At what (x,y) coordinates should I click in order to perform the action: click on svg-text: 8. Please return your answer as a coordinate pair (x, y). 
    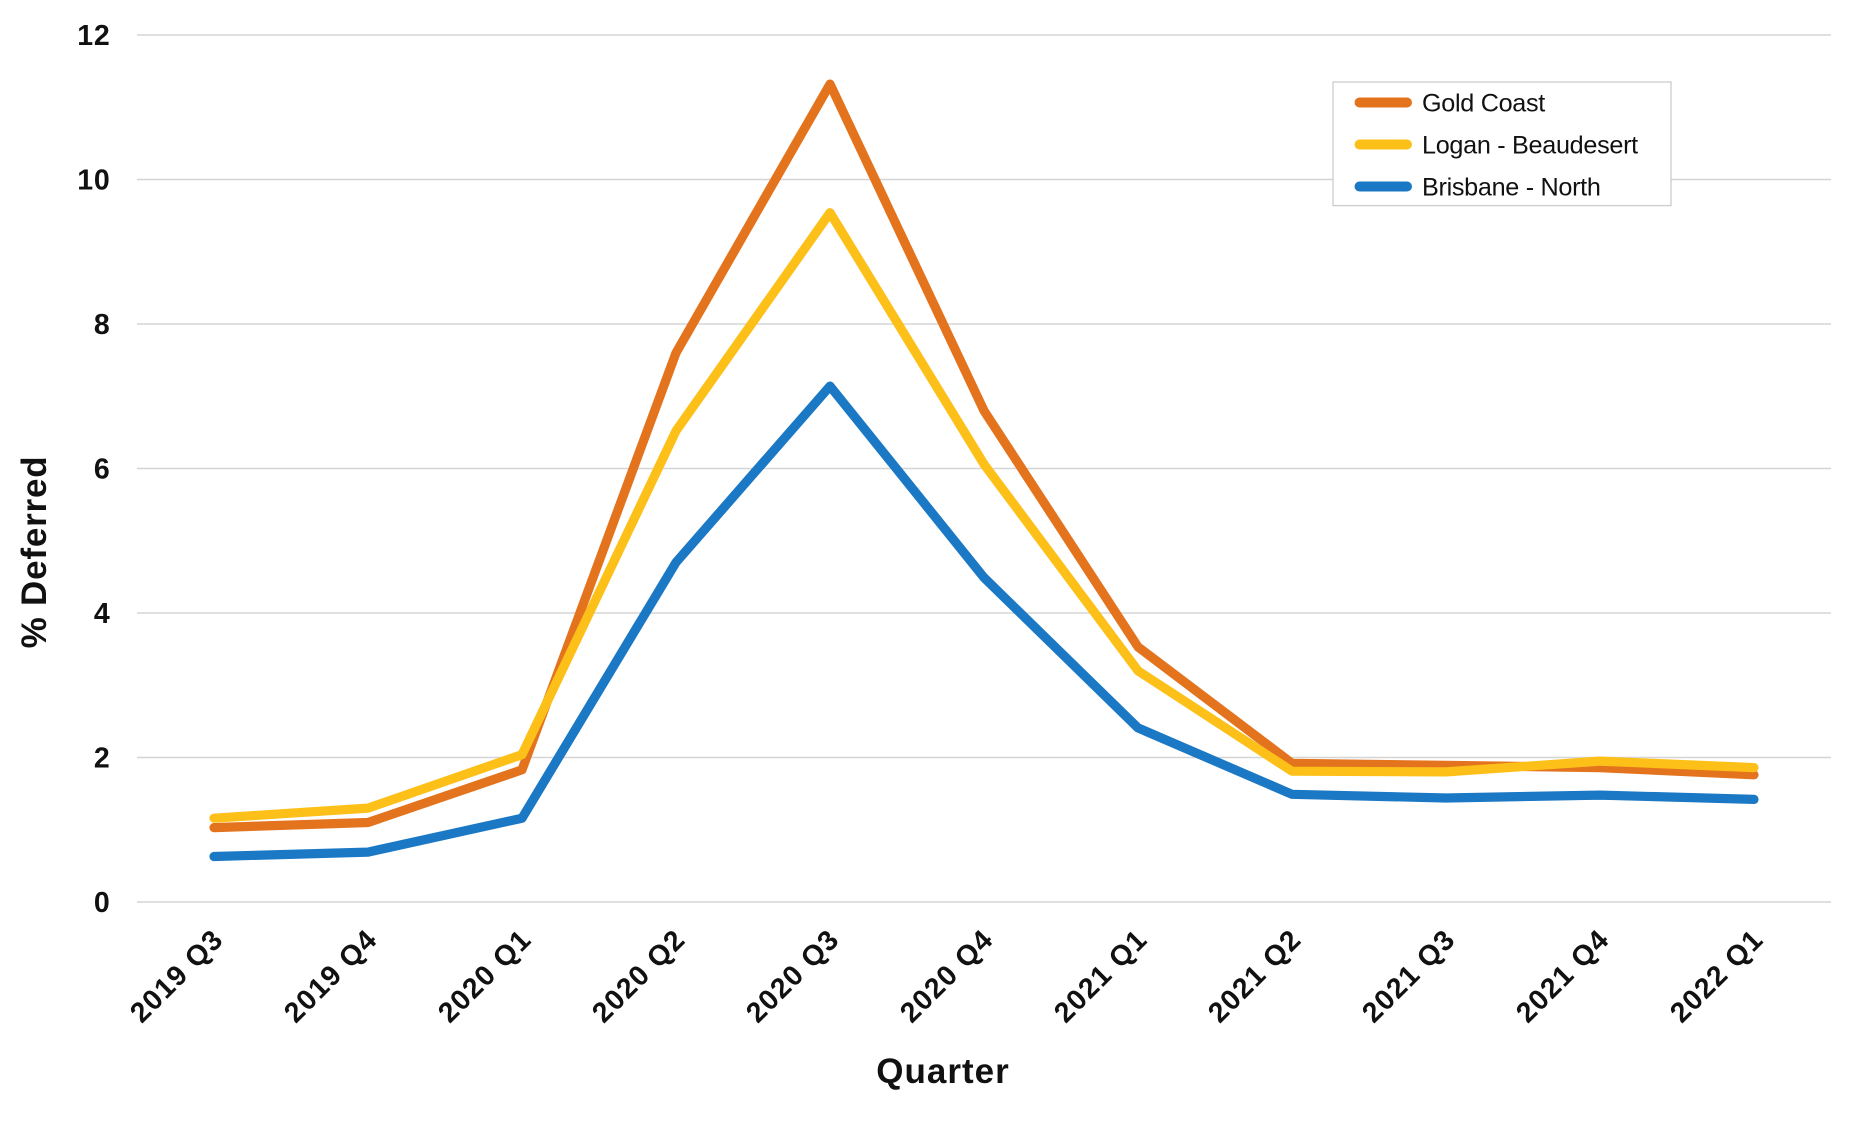
    Looking at the image, I should click on (102, 325).